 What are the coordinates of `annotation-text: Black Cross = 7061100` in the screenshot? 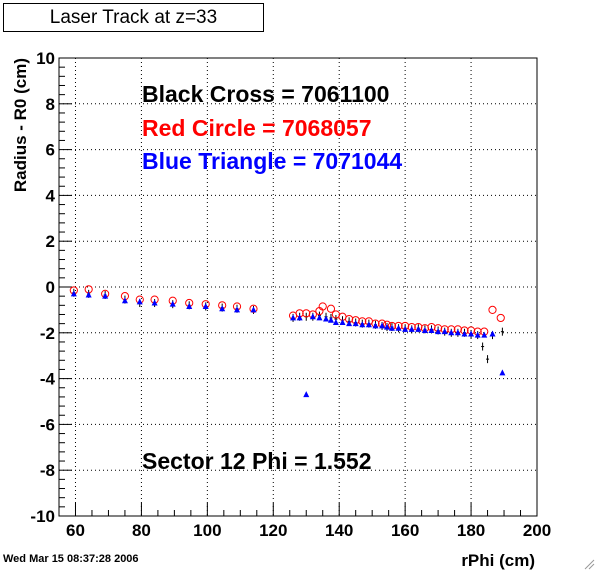 It's located at (265, 94).